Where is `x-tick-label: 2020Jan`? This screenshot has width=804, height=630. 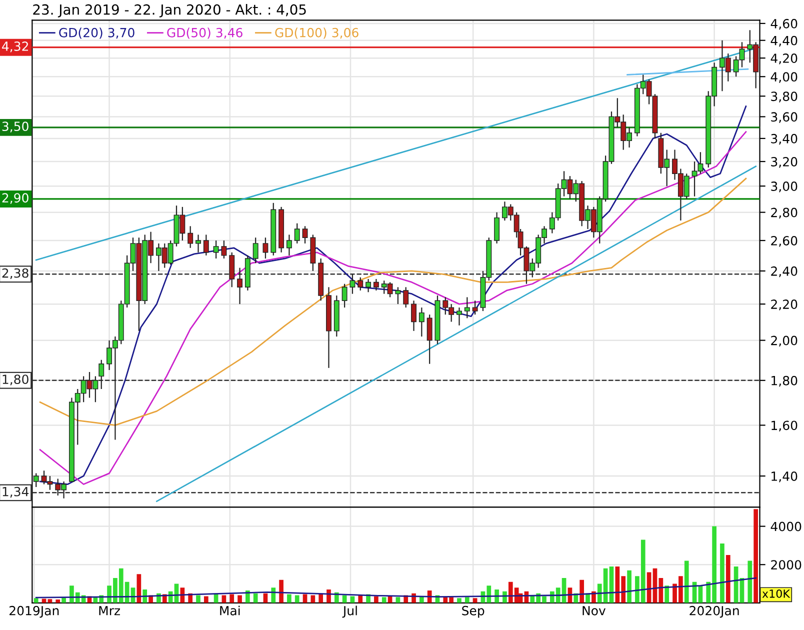 x-tick-label: 2020Jan is located at coordinates (714, 612).